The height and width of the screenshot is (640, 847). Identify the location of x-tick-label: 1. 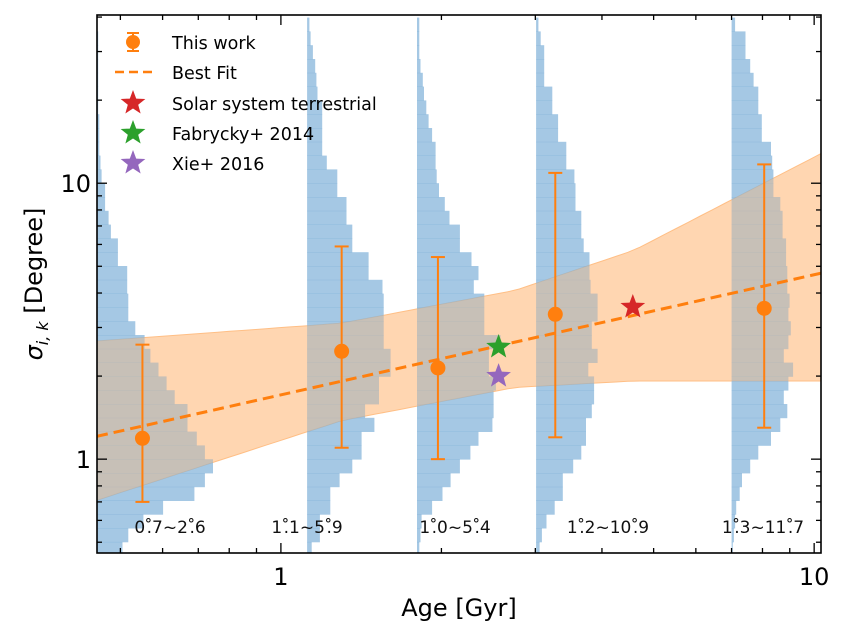
(280, 577).